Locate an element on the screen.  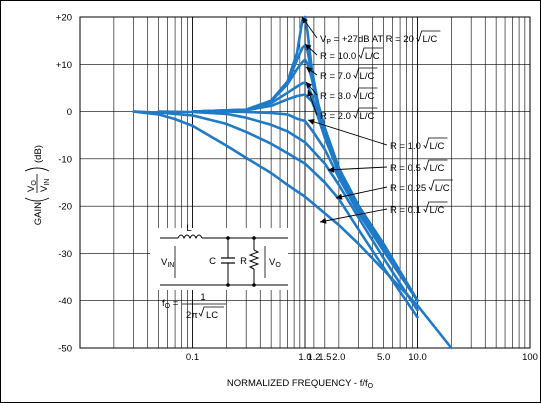
y-tick-label: -30 is located at coordinates (65, 254).